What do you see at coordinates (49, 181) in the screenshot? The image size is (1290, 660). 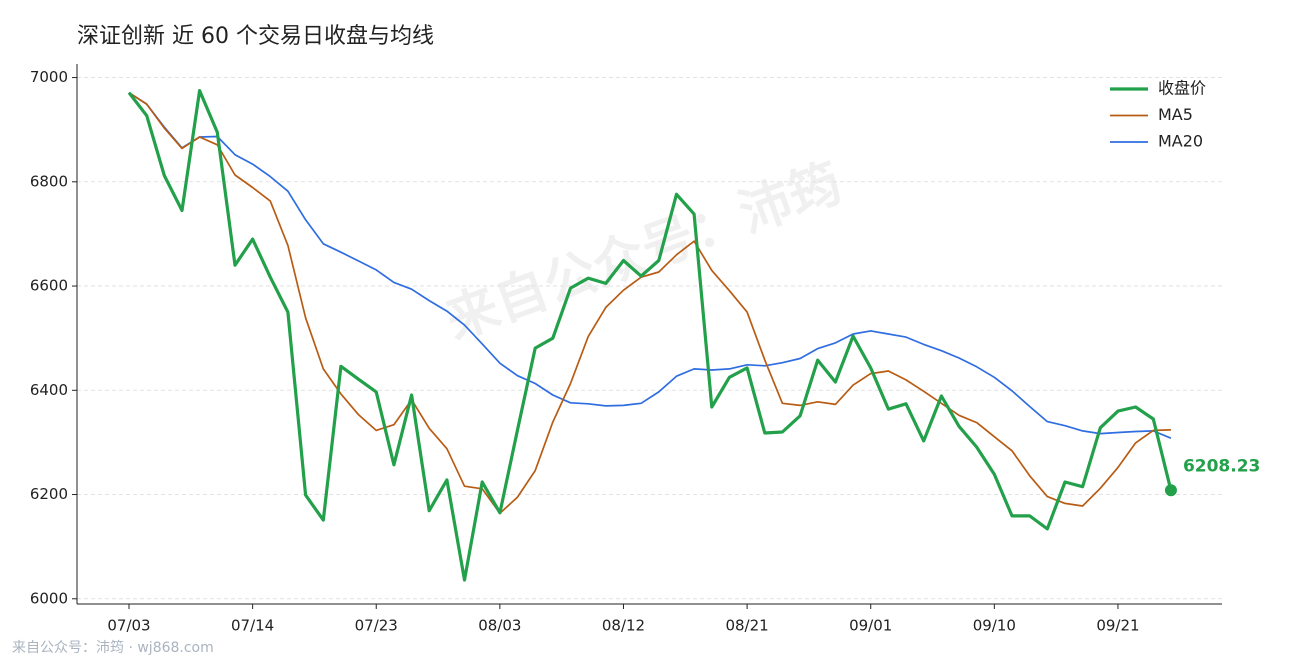 I see `y-tick-label: 6800` at bounding box center [49, 181].